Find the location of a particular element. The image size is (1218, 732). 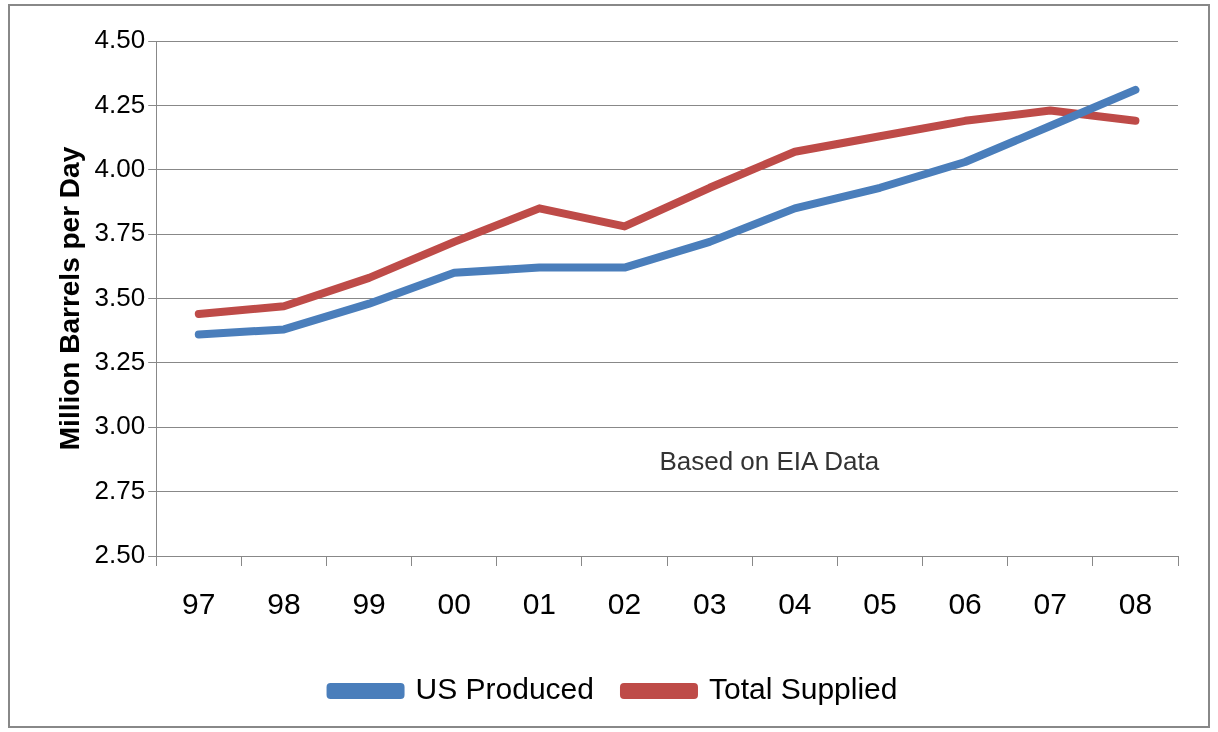

y-axis-title: Million Barrels per Day is located at coordinates (69, 298).